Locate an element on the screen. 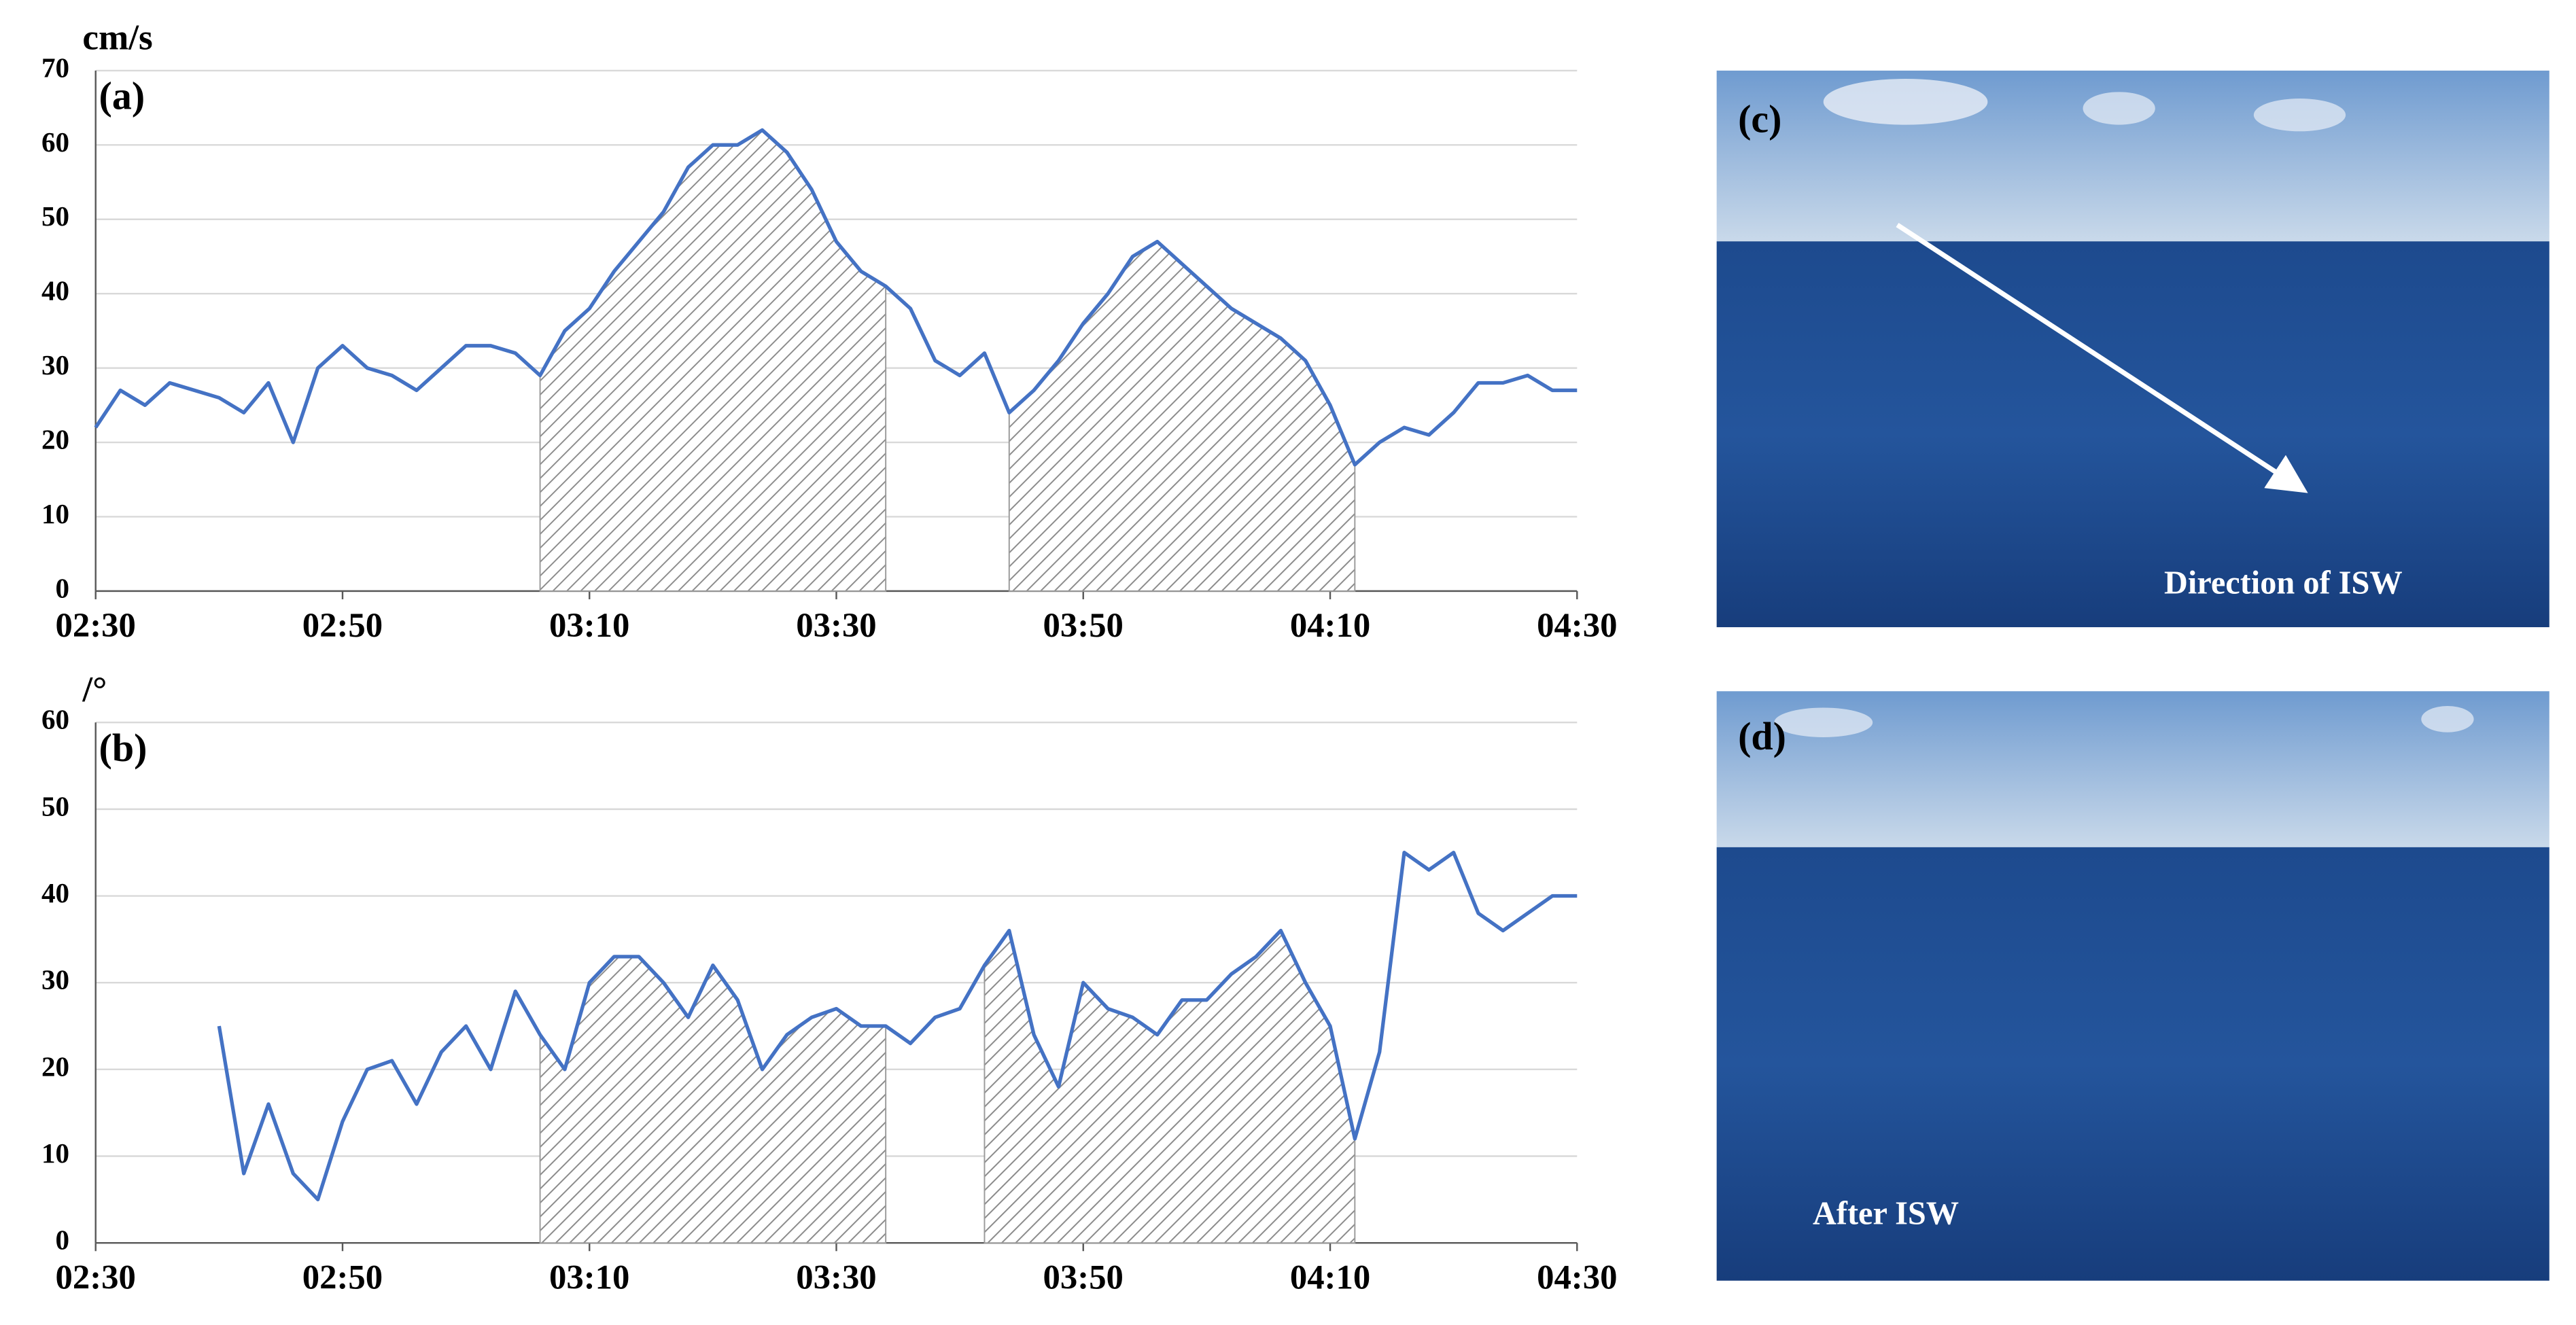 This screenshot has width=2576, height=1325. y-axis-label: /° is located at coordinates (94, 689).